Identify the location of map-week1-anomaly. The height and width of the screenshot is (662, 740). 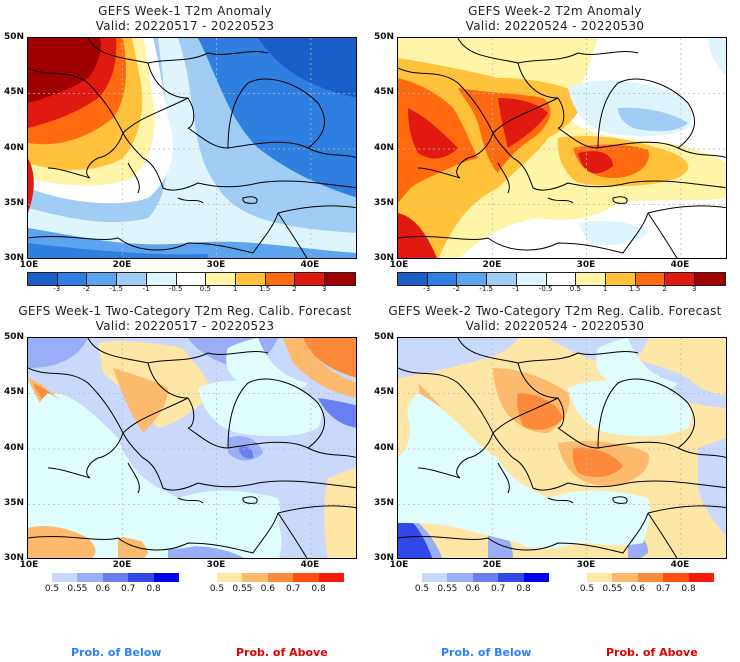
(192, 148).